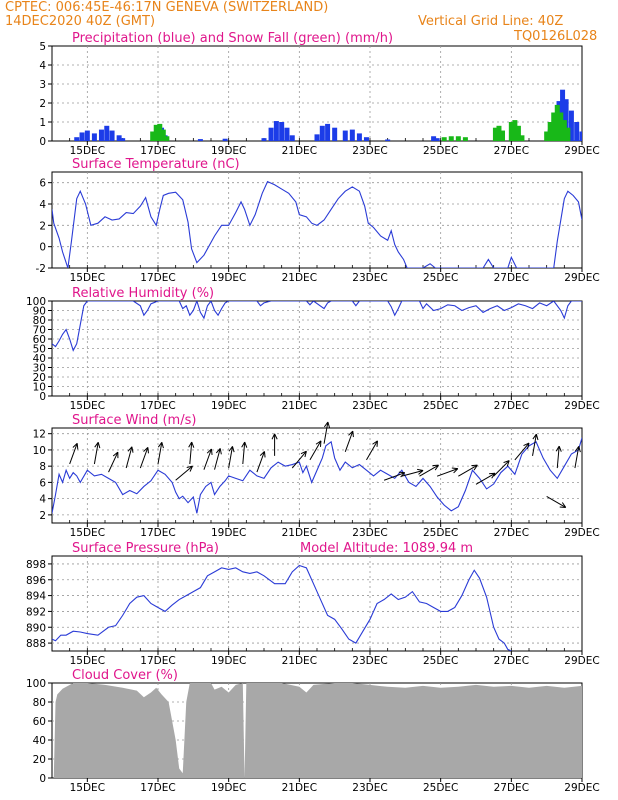  Describe the element at coordinates (39, 378) in the screenshot. I see `y-tick-label: 20` at that location.